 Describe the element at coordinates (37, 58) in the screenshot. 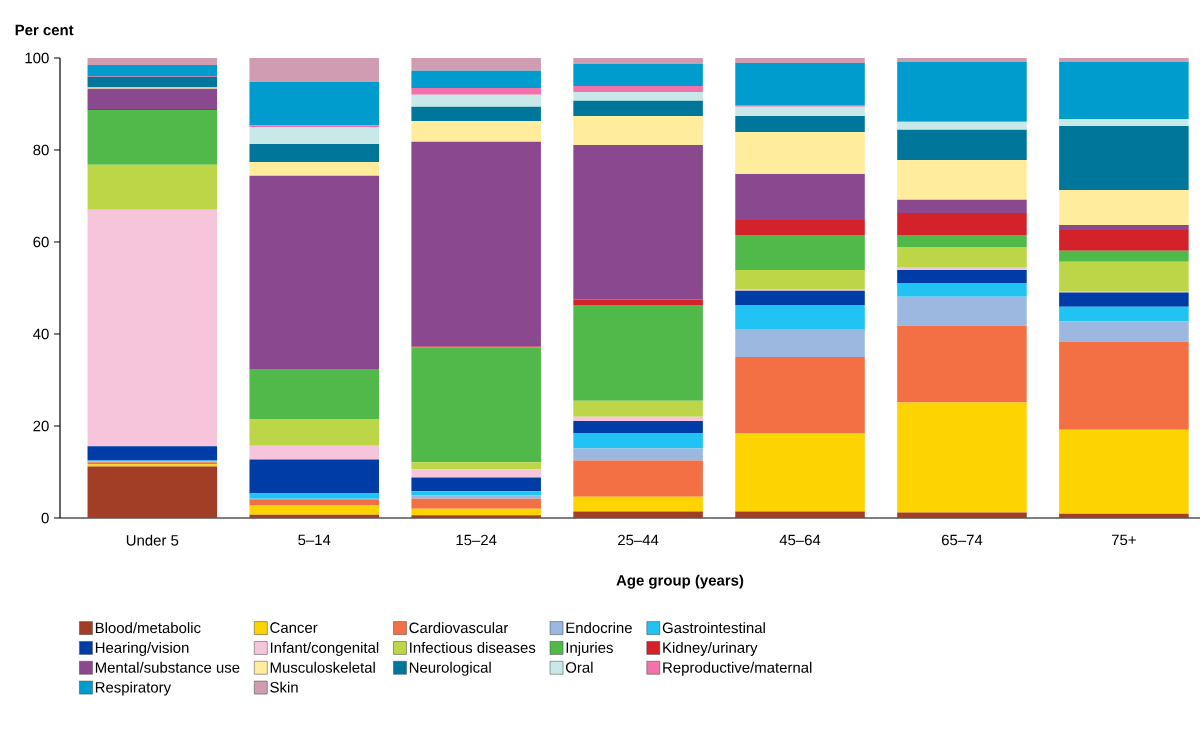

I see `y-tick-label: 100` at that location.